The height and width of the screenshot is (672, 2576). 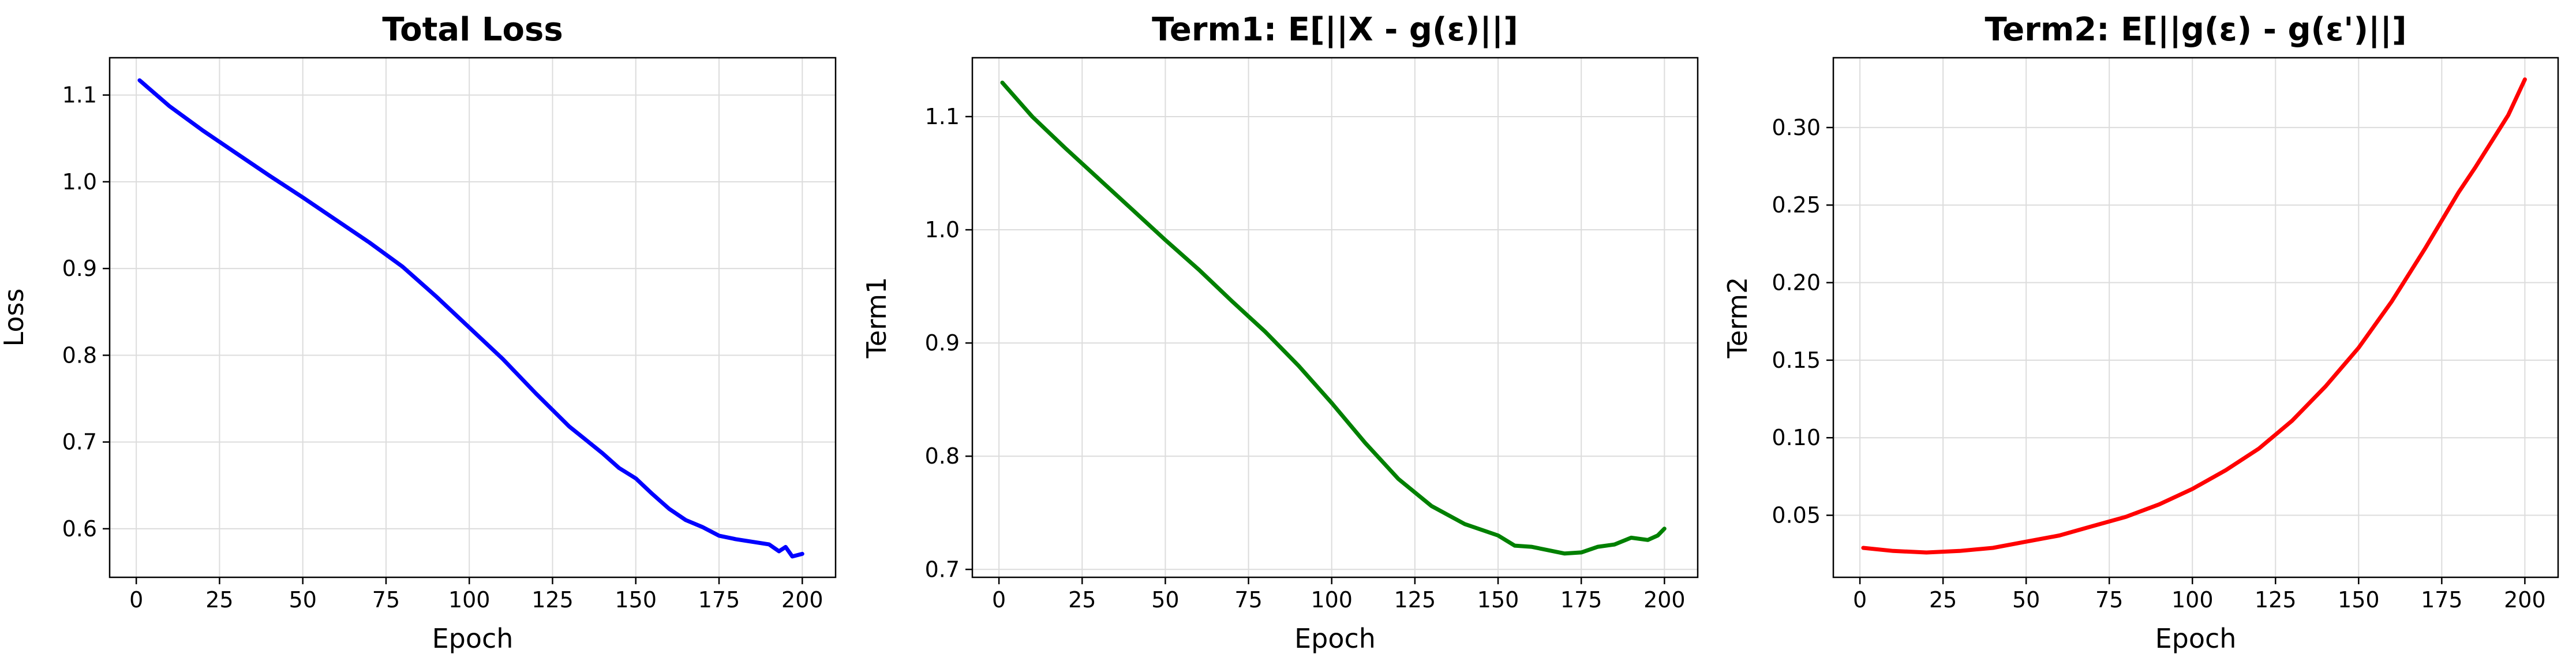 I want to click on y-tick-label: 0.25, so click(x=1797, y=205).